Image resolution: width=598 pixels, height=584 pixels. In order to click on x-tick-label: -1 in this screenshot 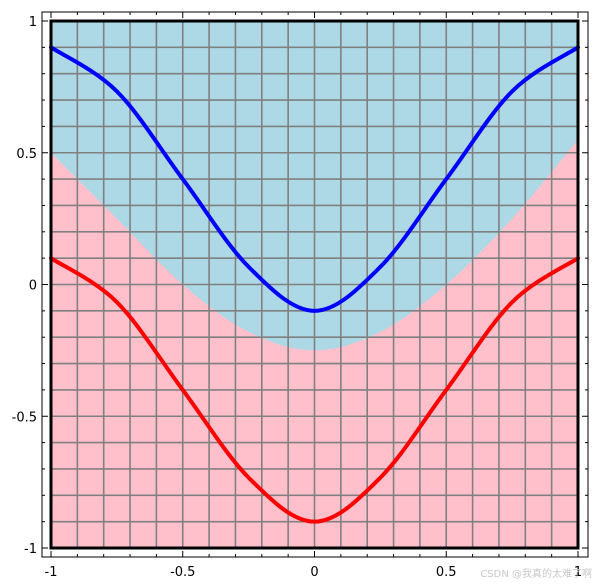, I will do `click(51, 572)`.